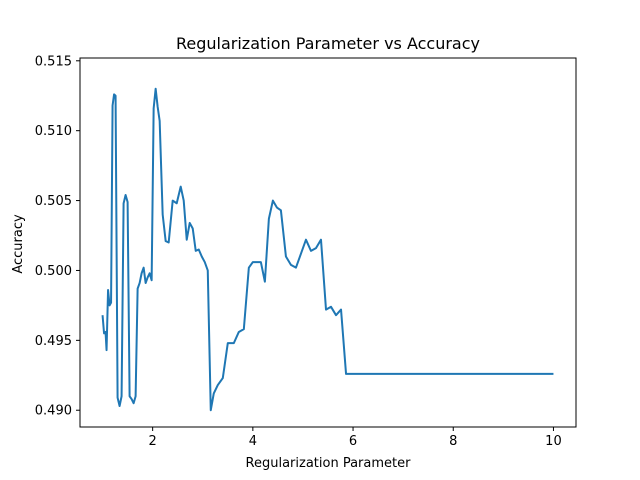 This screenshot has height=480, width=640. I want to click on y-tick-label: 0.510, so click(53, 131).